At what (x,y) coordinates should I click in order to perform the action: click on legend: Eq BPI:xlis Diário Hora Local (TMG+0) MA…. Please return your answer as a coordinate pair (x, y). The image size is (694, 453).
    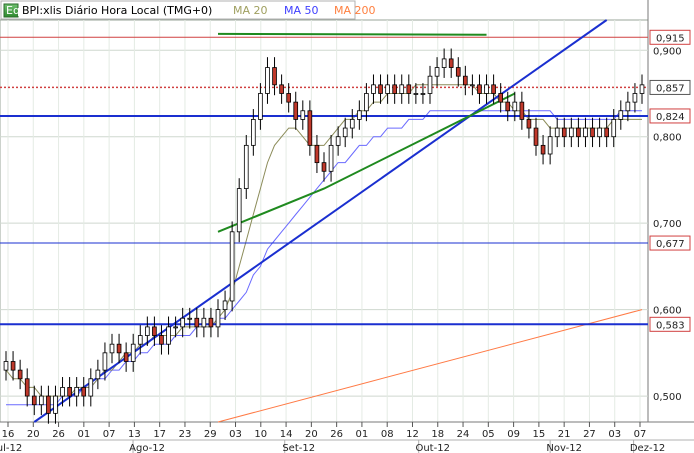
    Looking at the image, I should click on (188, 10).